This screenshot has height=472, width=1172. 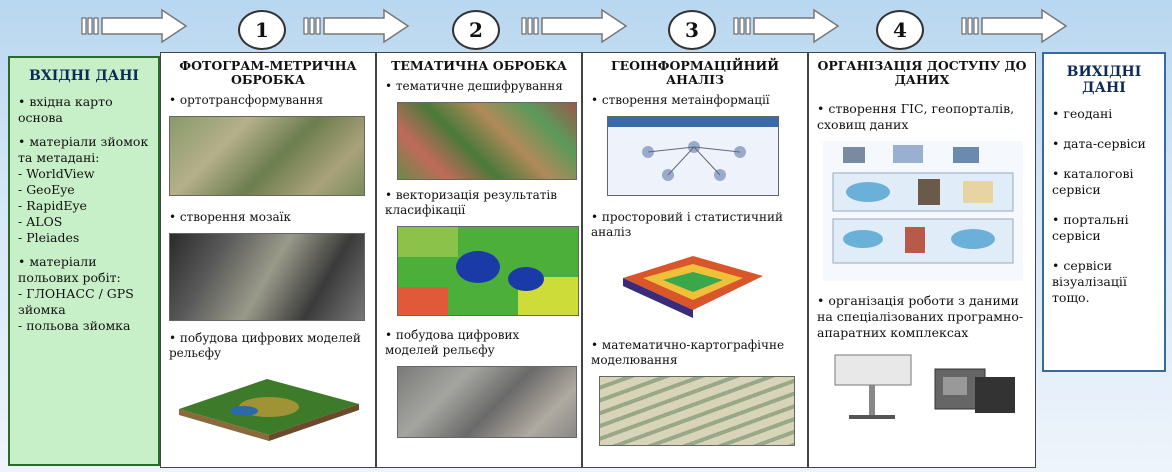 What do you see at coordinates (246, 100) in the screenshot?
I see `step-1-item: • ортотрансформування` at bounding box center [246, 100].